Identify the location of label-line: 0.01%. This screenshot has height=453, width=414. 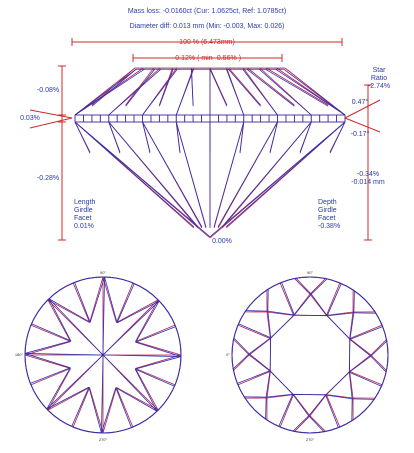
(84, 226).